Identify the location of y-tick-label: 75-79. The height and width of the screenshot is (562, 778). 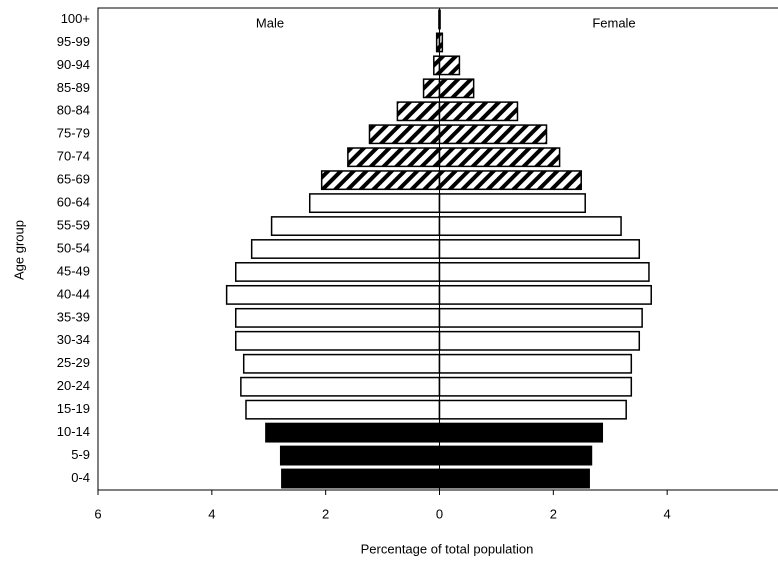
(73, 133).